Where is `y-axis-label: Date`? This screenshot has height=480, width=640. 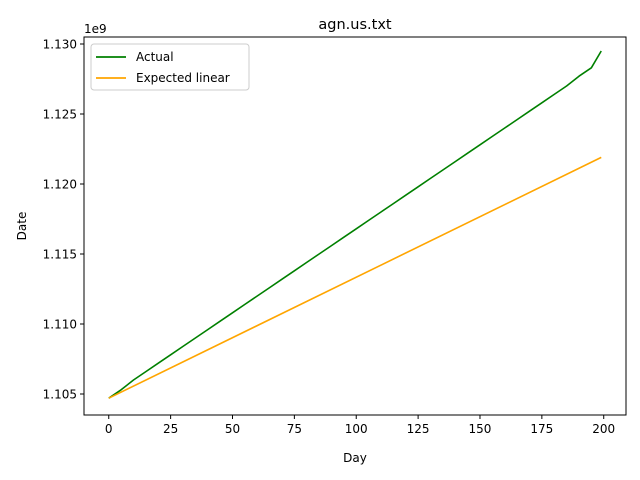
y-axis-label: Date is located at coordinates (22, 226).